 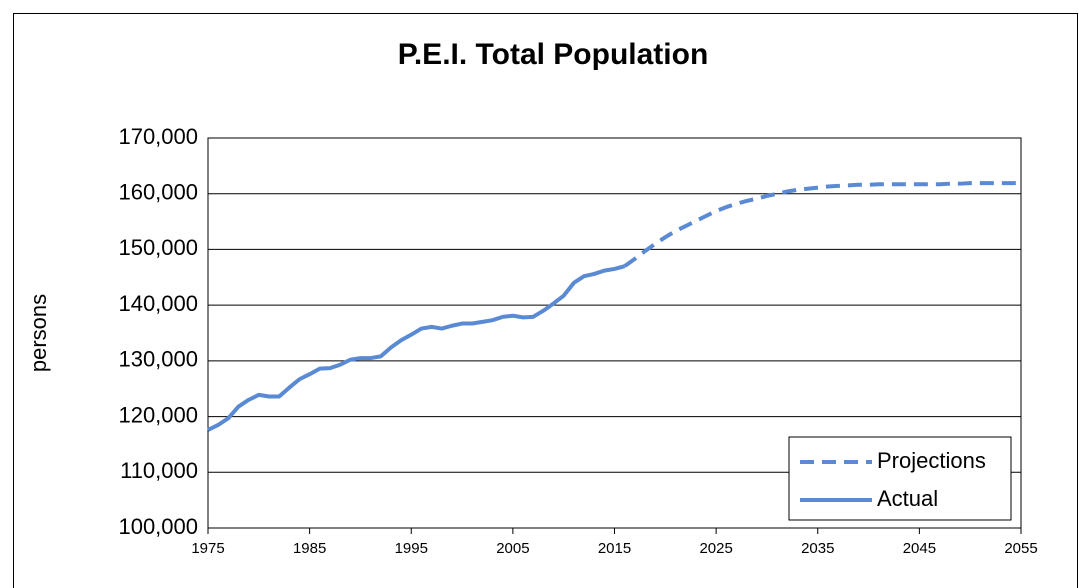 I want to click on x-tick-label: 1995, so click(x=411, y=548).